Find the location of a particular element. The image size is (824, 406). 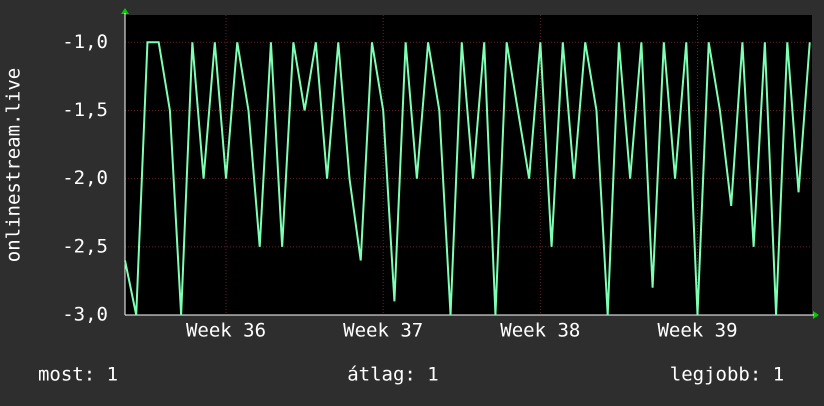

x-tick-label: Week 38 is located at coordinates (540, 331).